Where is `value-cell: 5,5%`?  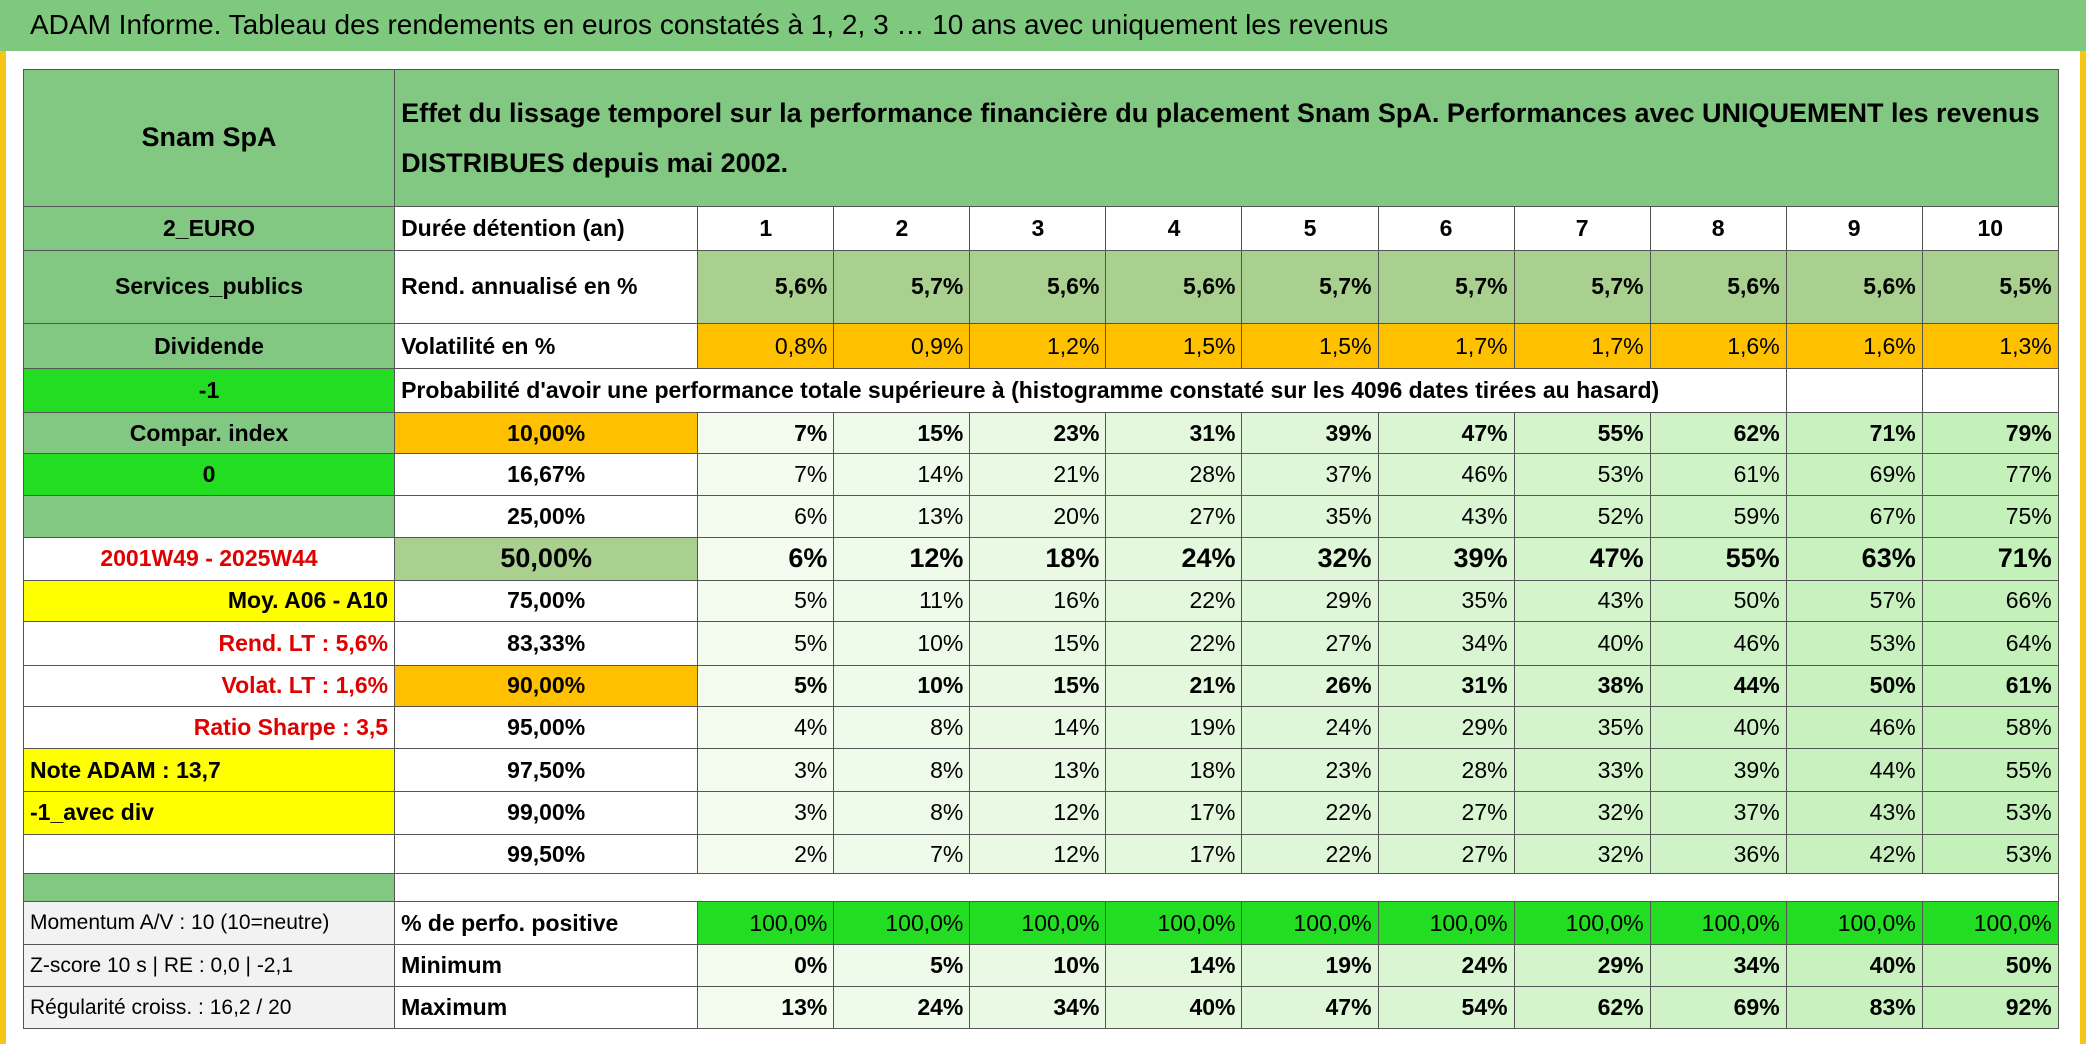 value-cell: 5,5% is located at coordinates (1990, 287).